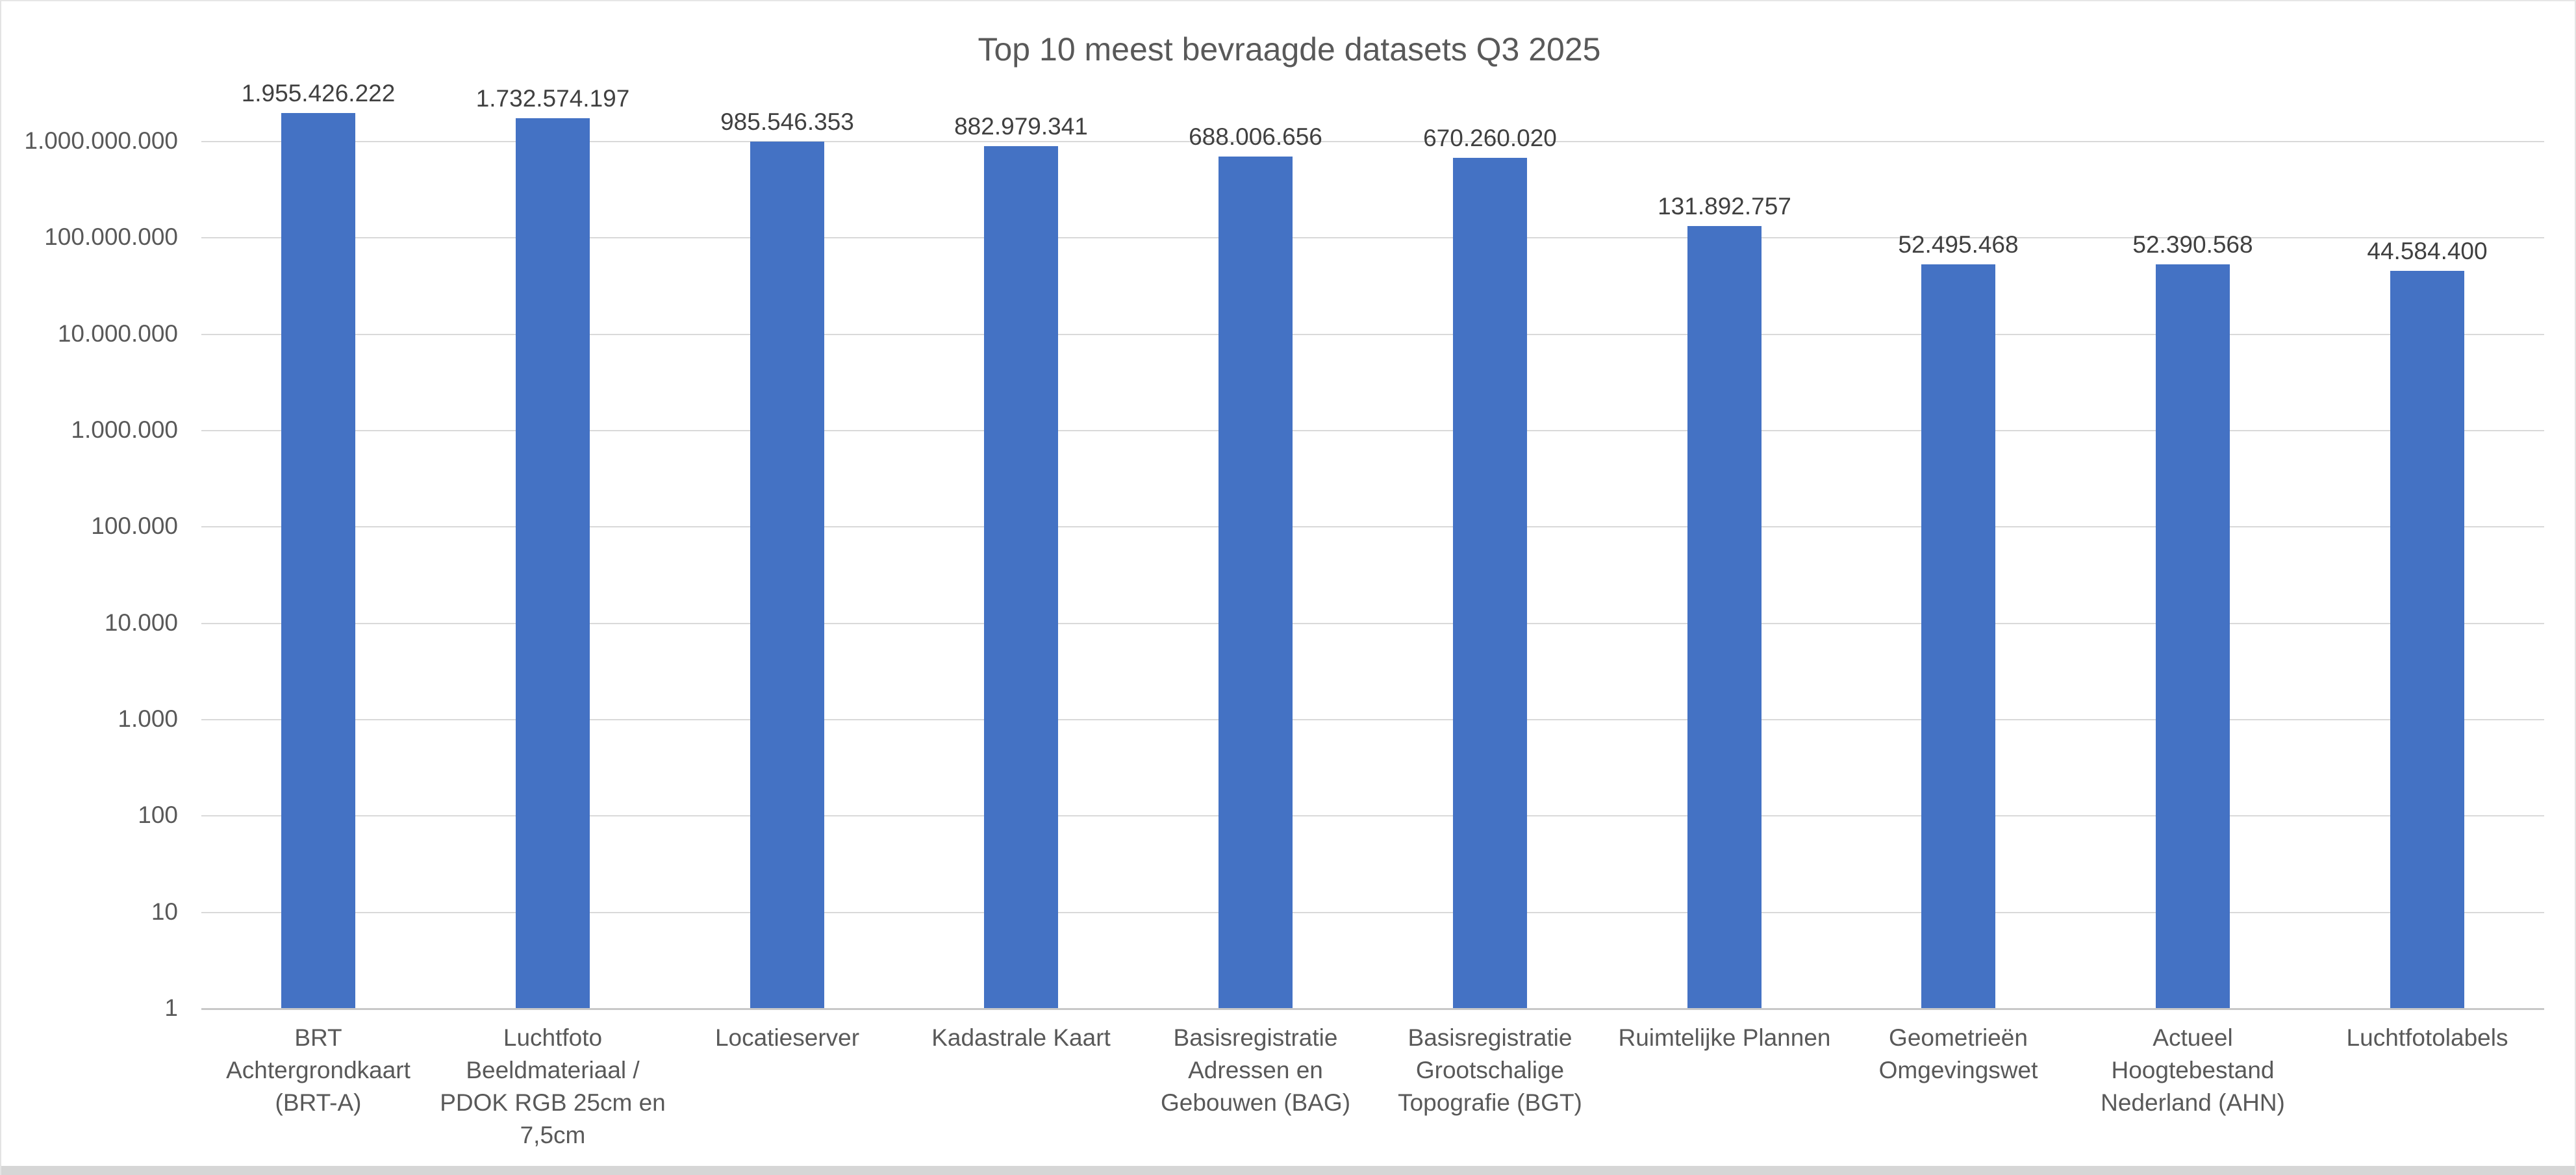 The width and height of the screenshot is (2576, 1175). I want to click on bar-value-label: 1.732.574.197, so click(552, 98).